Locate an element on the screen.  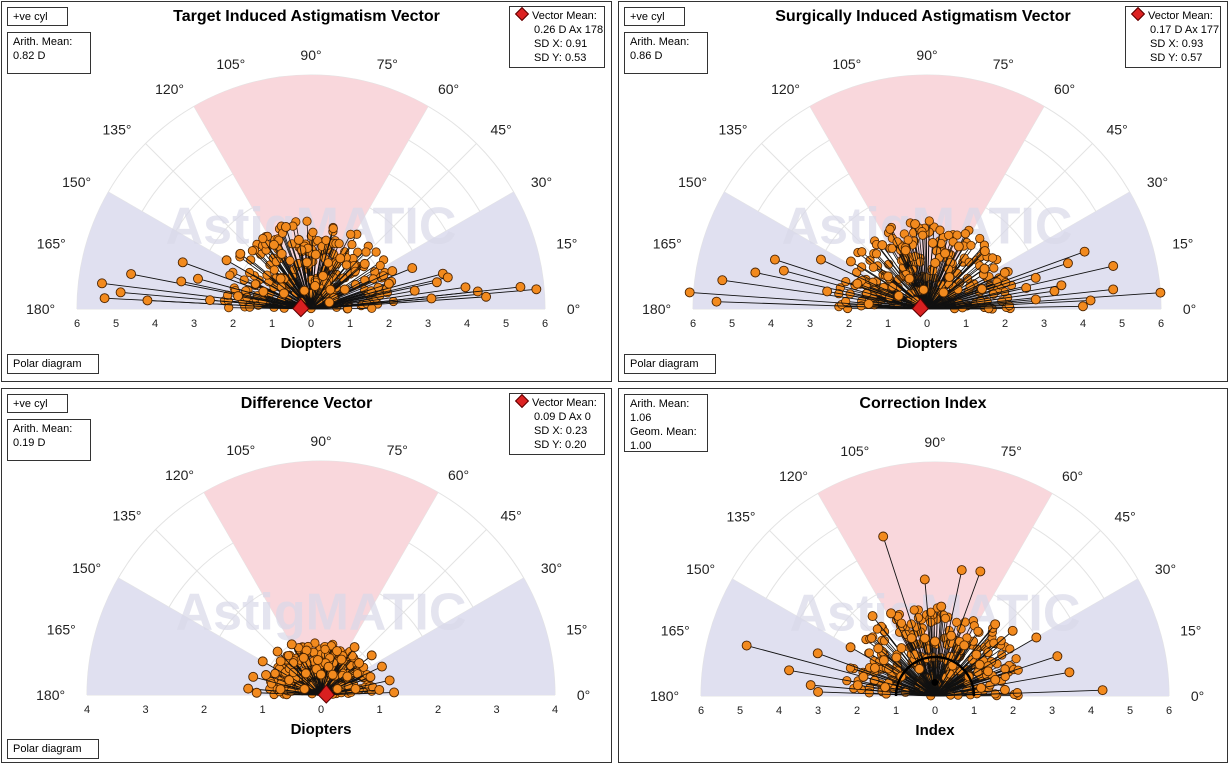
sd-x: SD X: 0.91 is located at coordinates (561, 44).